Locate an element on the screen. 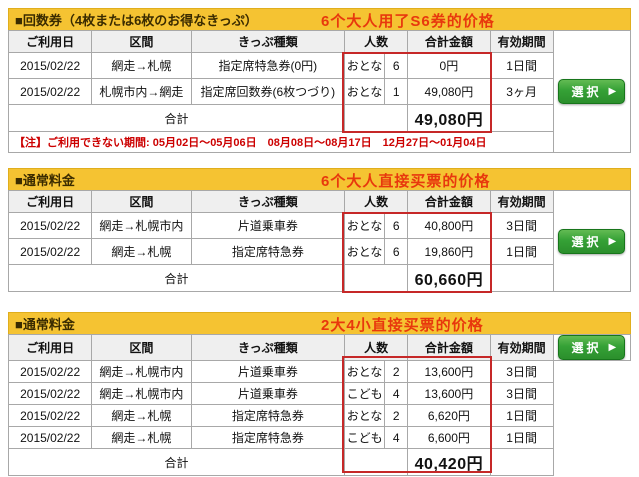  fare-row: 2015/02/22 網走→札幌 指定席特急券 おとな 2 6,620円 1日間 is located at coordinates (319, 415).